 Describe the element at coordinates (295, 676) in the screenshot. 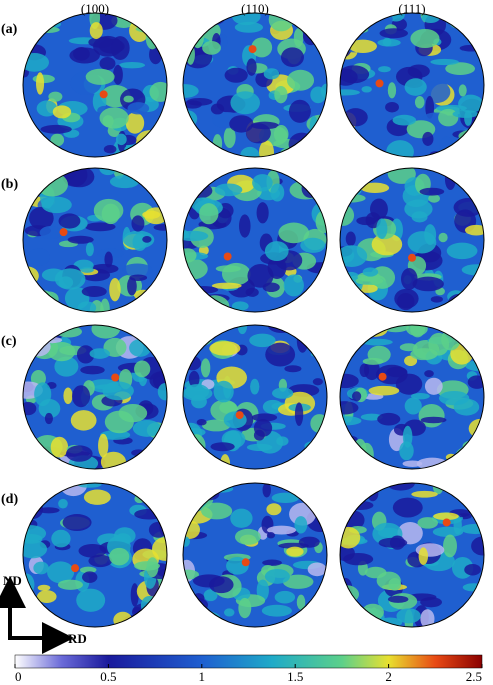

I see `colorbar-tick-label: 1.5` at that location.